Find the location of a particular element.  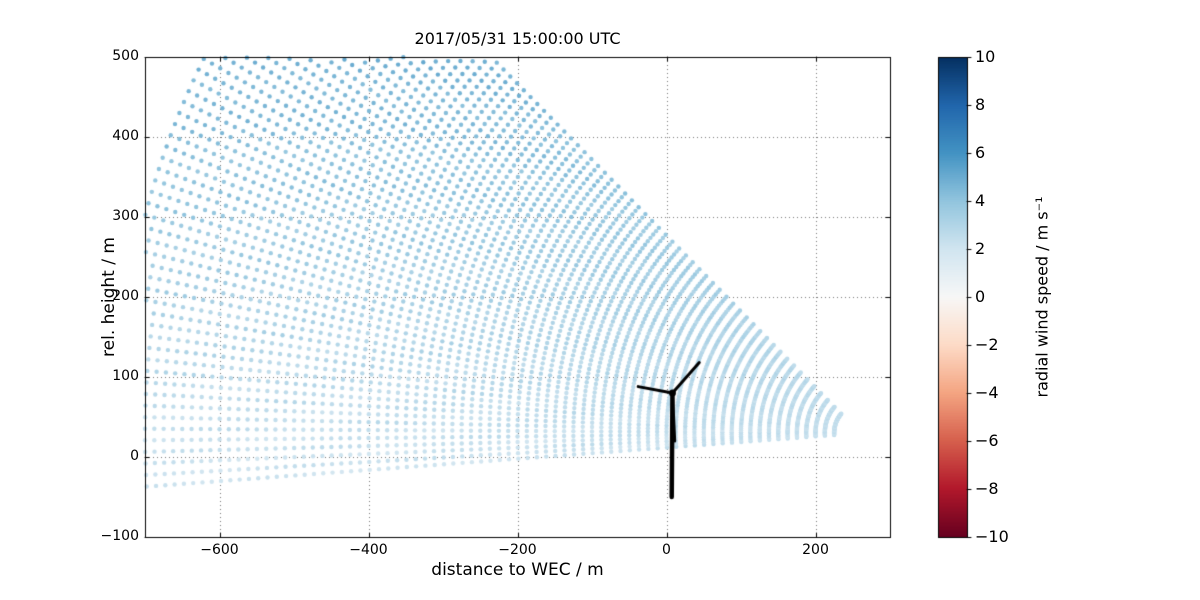

y-tick-label: 300 is located at coordinates (125, 216).